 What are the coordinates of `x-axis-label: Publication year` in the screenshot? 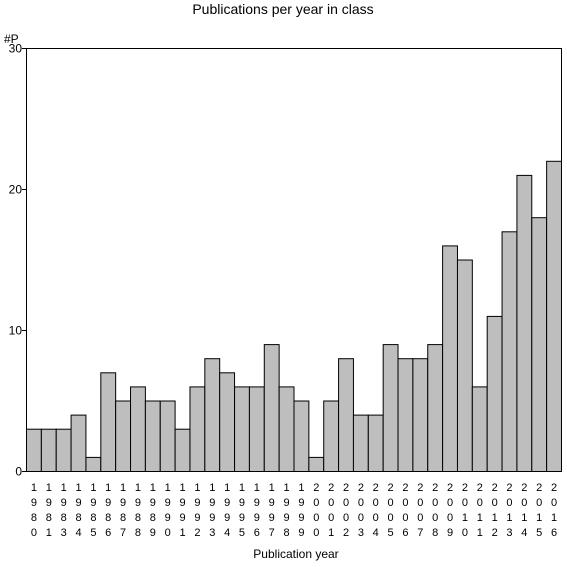 It's located at (295, 554).